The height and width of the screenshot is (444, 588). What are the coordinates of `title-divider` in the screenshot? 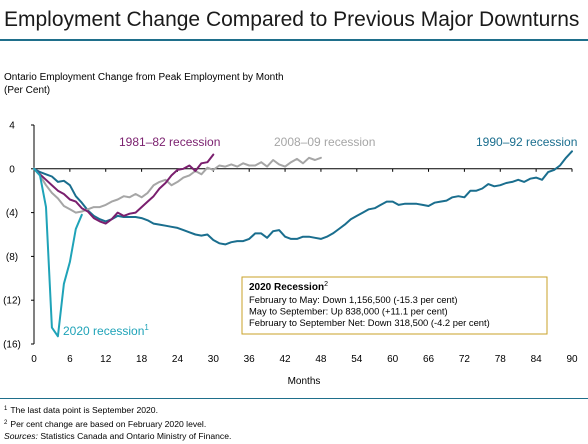 It's located at (294, 40).